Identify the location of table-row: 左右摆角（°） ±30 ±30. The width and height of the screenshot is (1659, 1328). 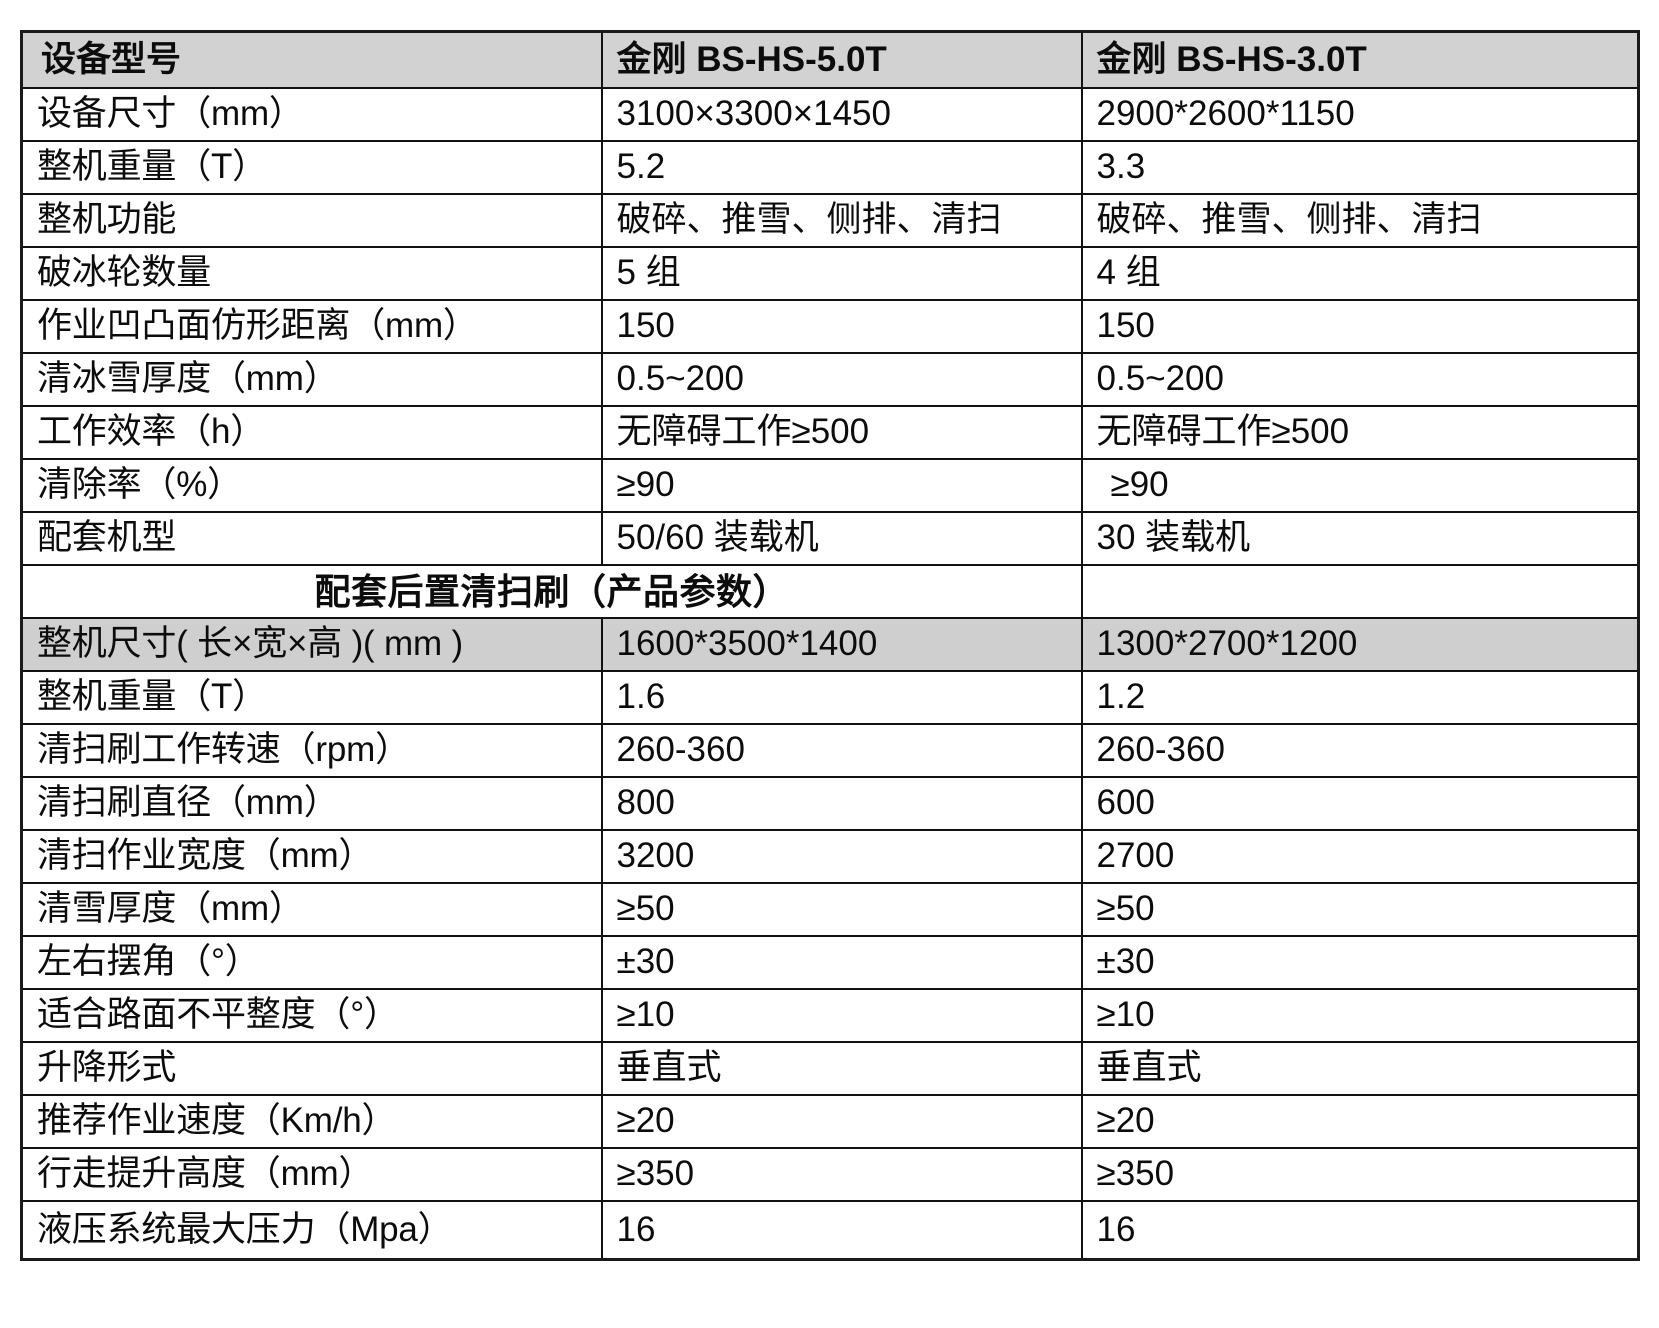
(830, 962).